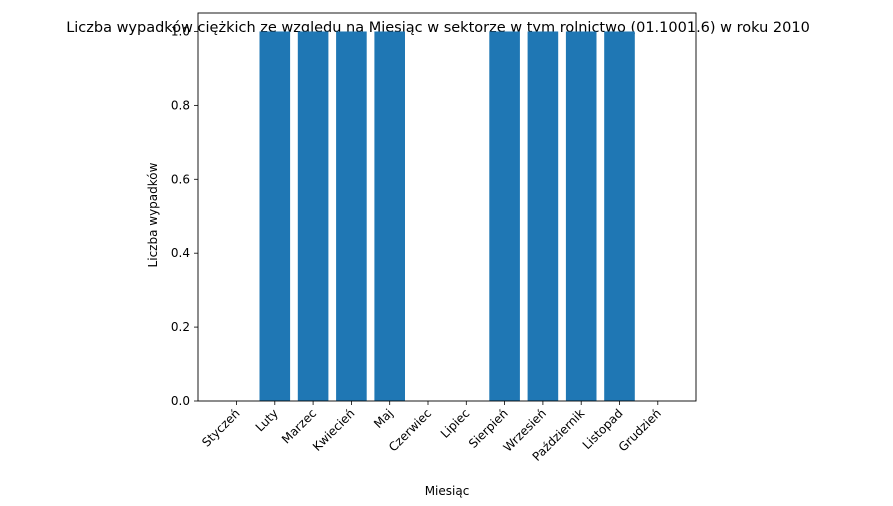  I want to click on y-tick-label: 0.6, so click(180, 179).